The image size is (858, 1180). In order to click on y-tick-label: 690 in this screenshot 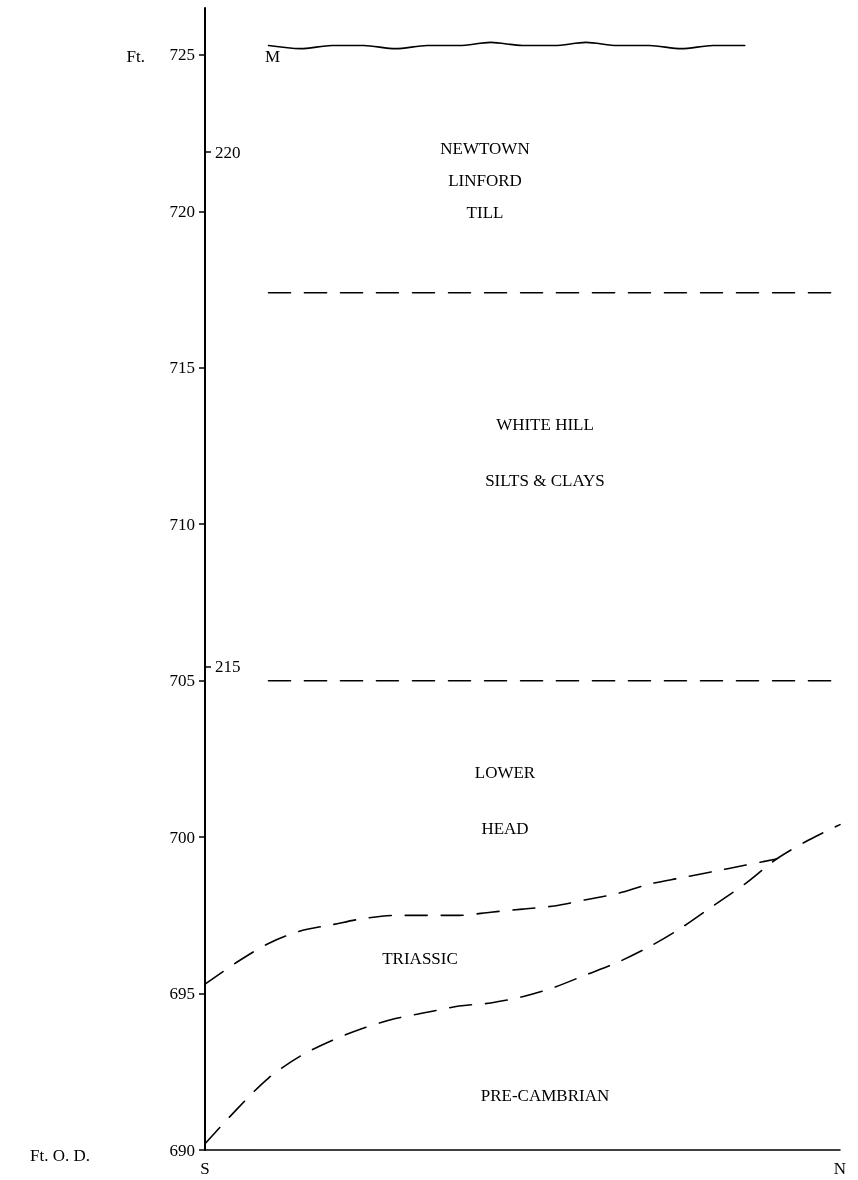, I will do `click(182, 1150)`.